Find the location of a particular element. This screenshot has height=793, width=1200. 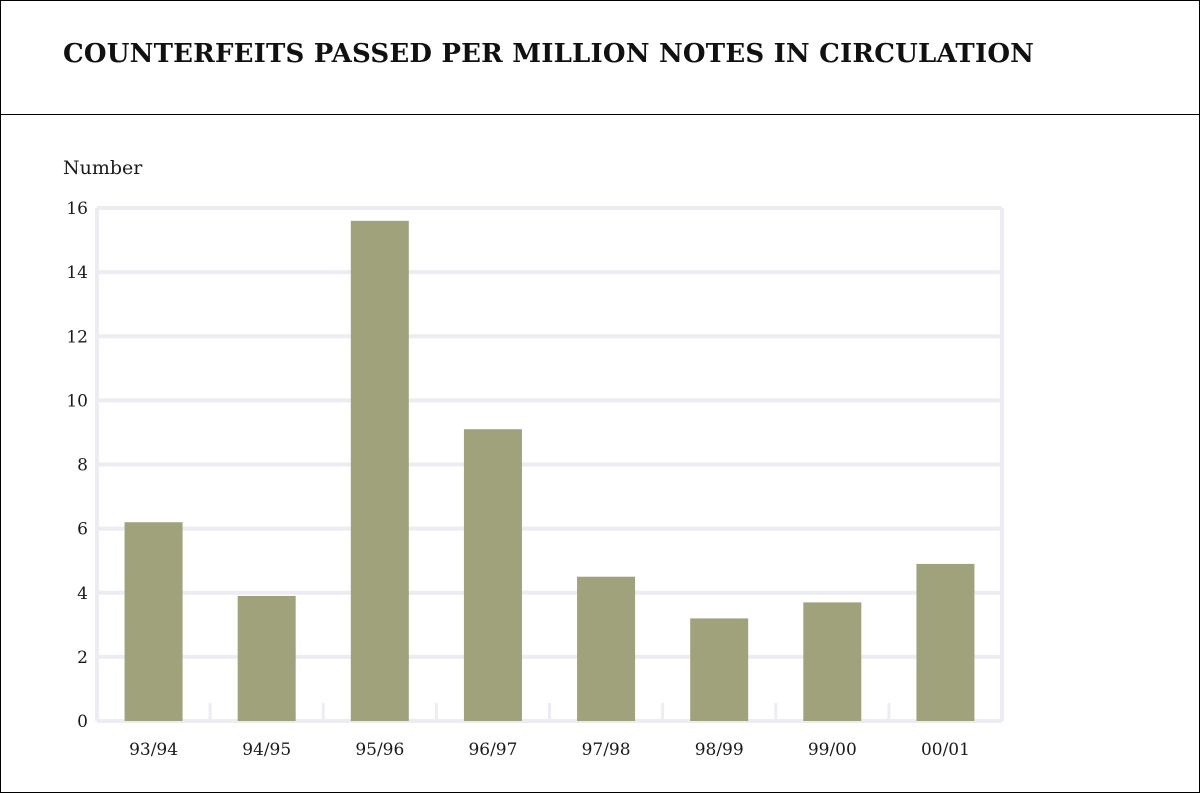

y-tick-label: 4 is located at coordinates (82, 594).